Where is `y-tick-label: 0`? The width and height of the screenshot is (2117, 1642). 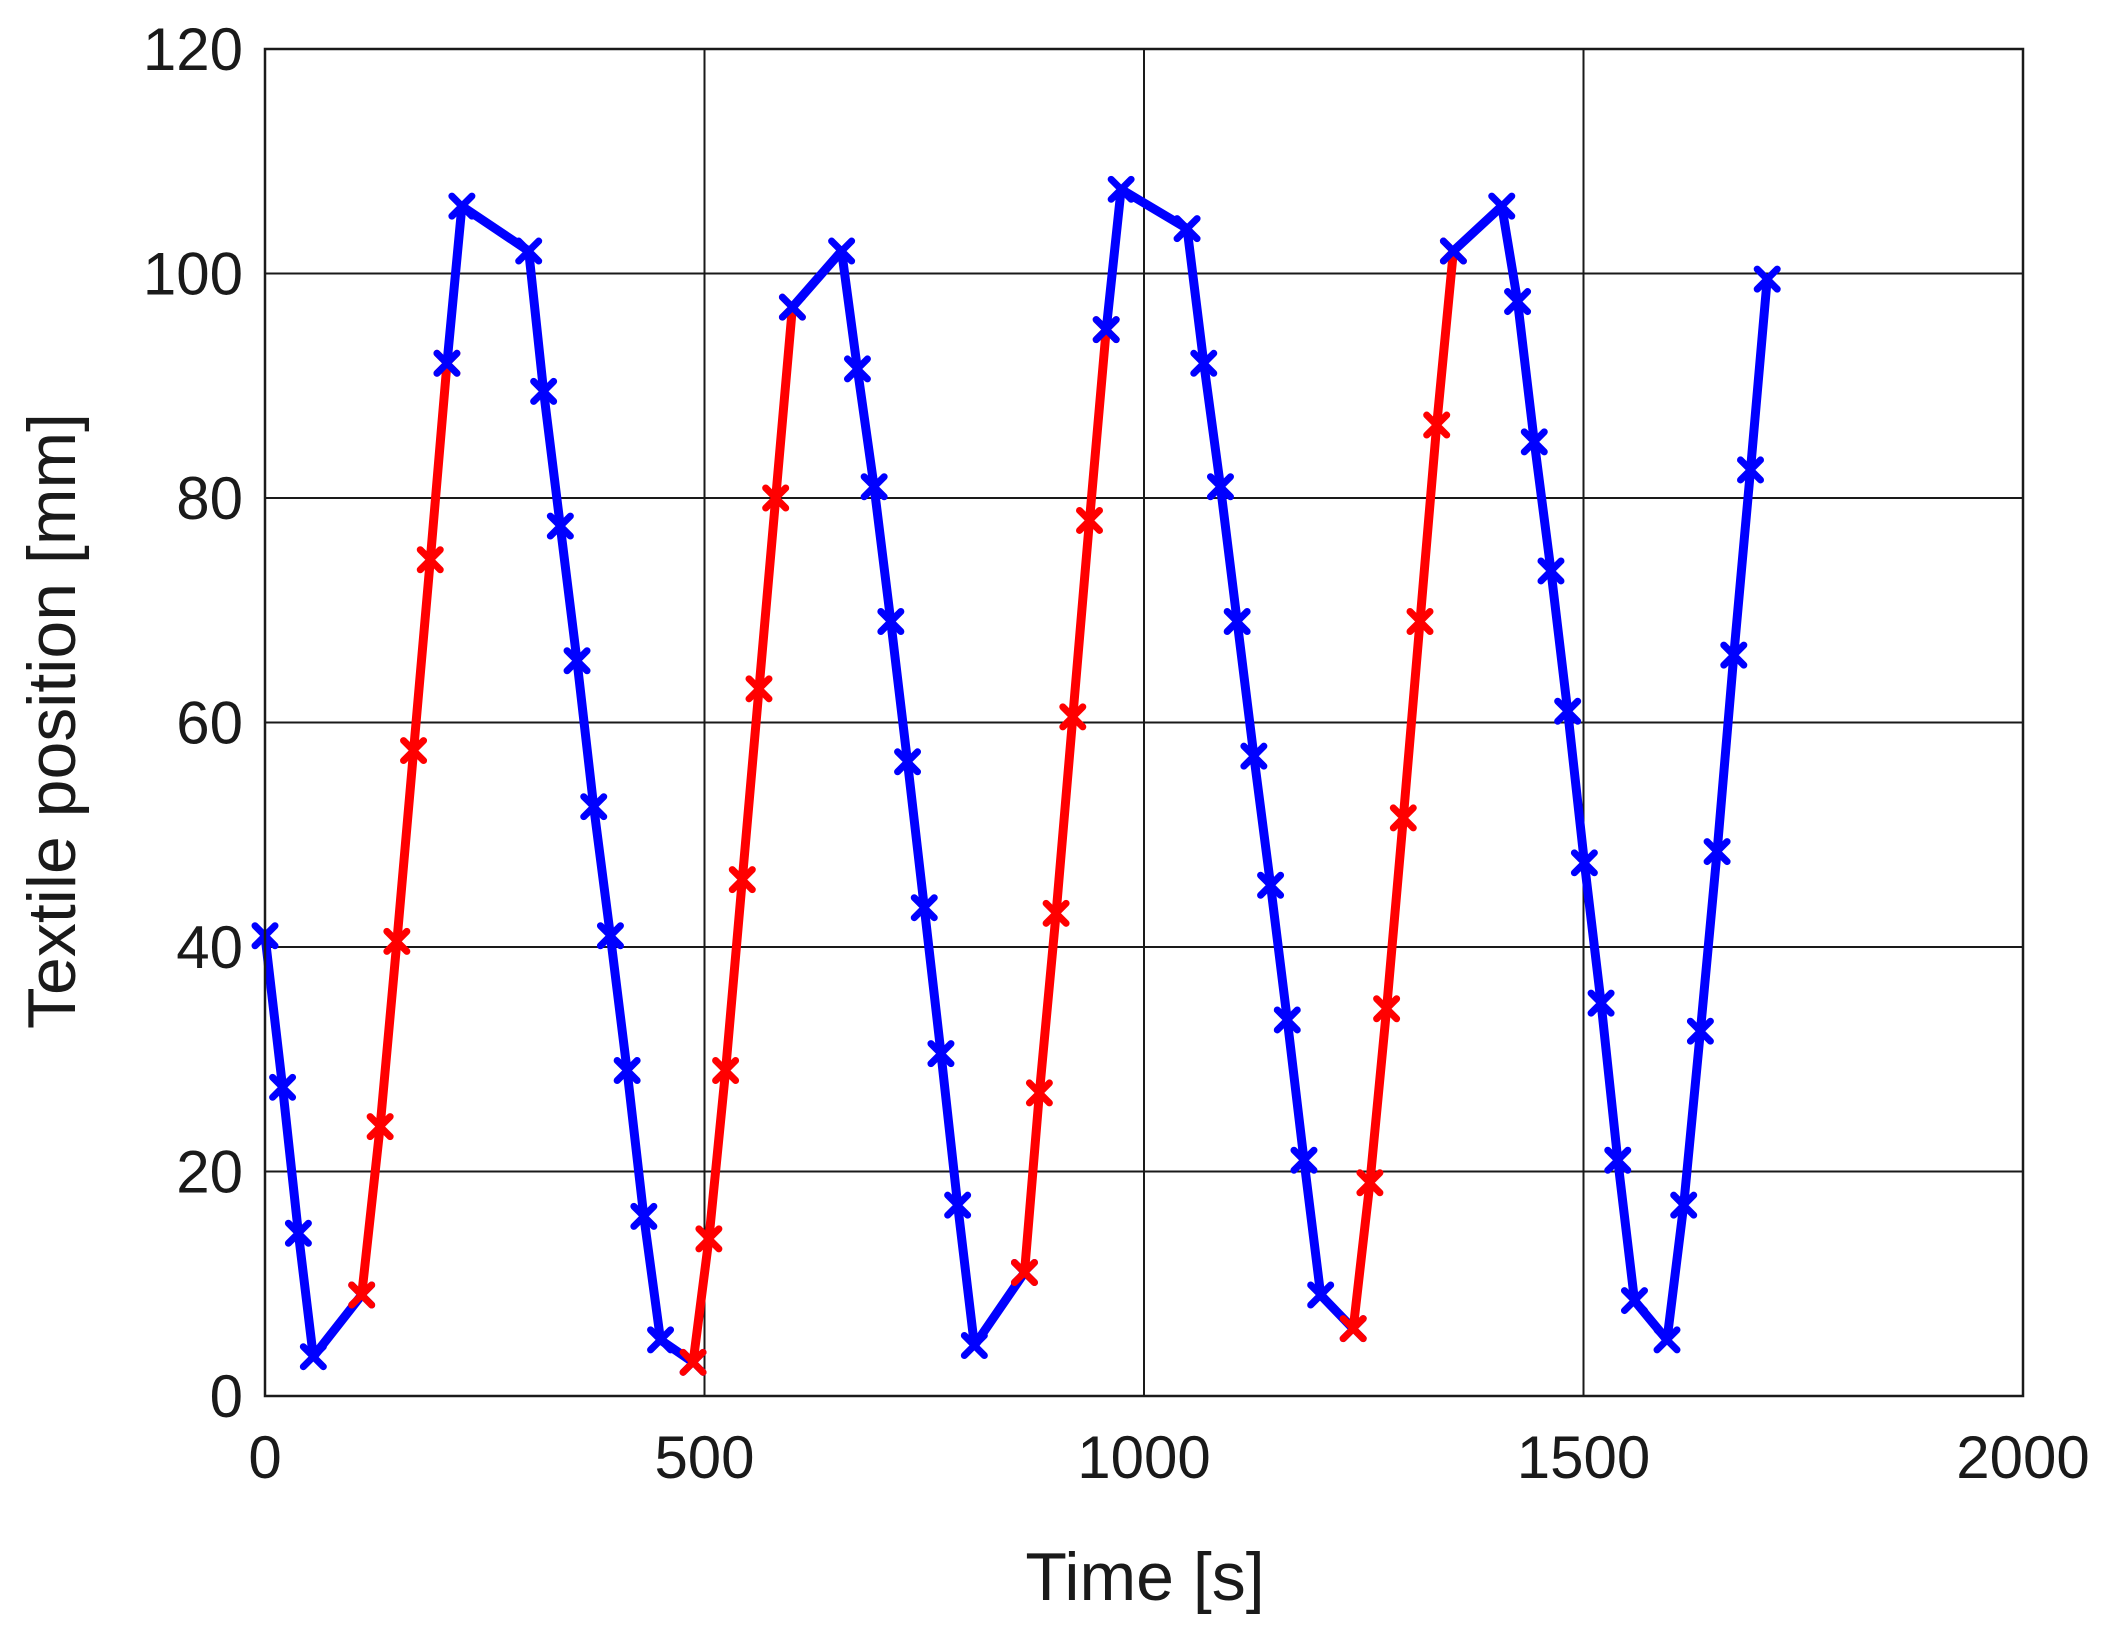 y-tick-label: 0 is located at coordinates (226, 1396).